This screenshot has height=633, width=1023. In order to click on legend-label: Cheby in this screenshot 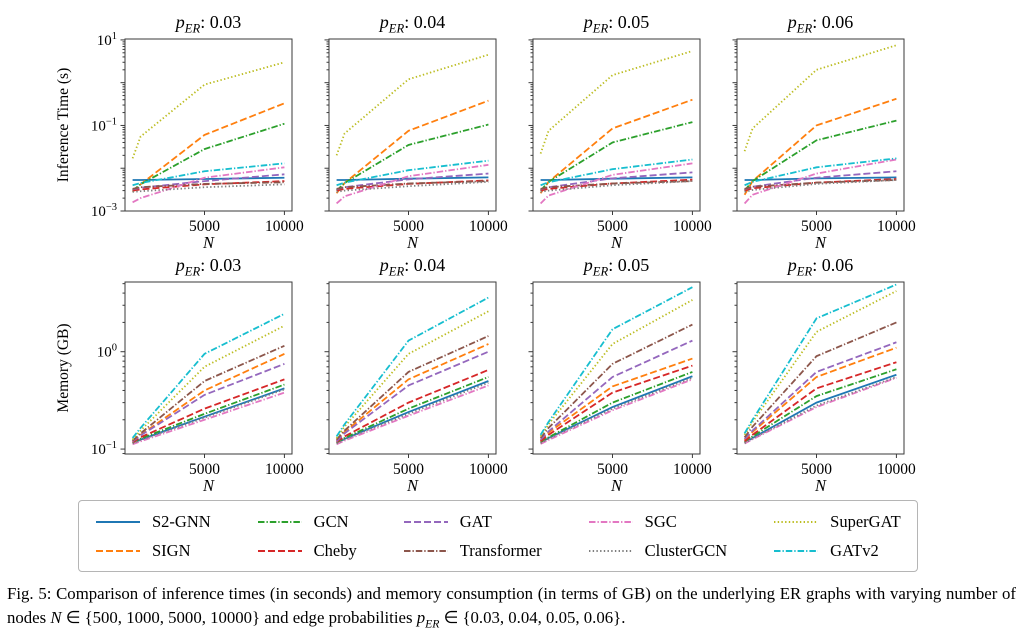, I will do `click(335, 550)`.